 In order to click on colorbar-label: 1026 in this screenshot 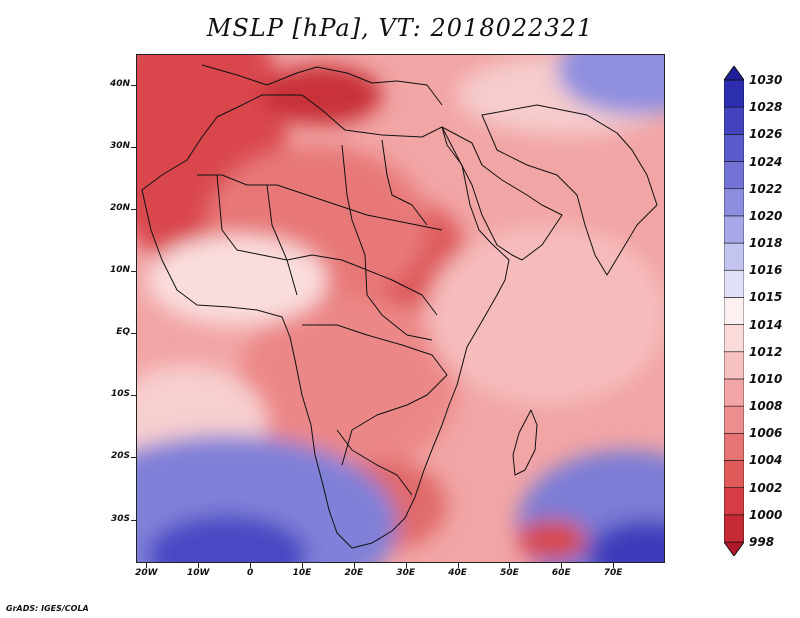, I will do `click(766, 134)`.